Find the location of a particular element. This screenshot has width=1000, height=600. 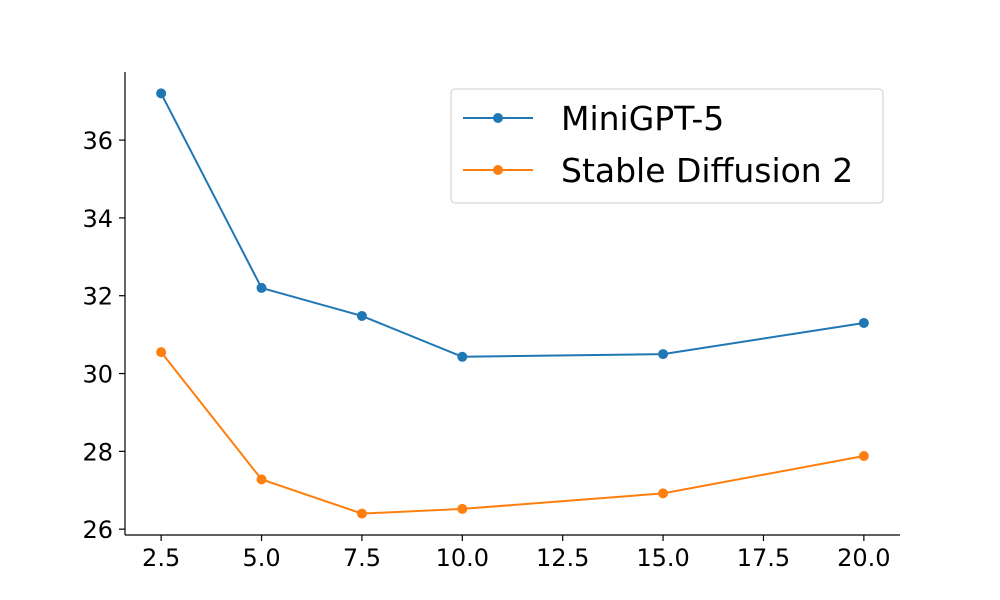

x-tick-label: 20.0 is located at coordinates (863, 558).